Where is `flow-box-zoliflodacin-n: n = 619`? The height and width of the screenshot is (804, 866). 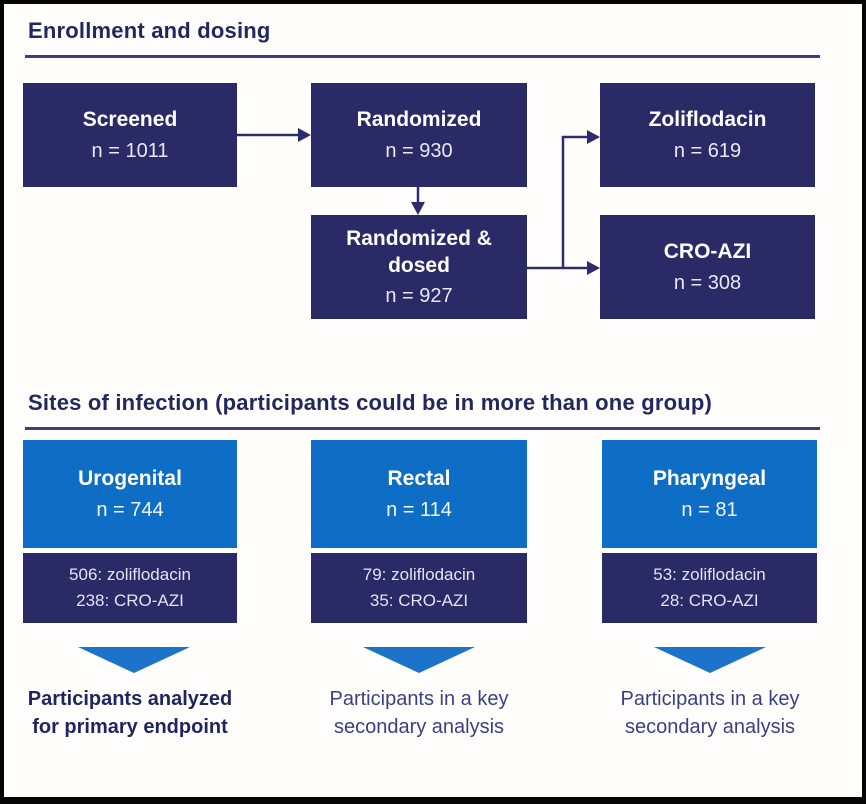 flow-box-zoliflodacin-n: n = 619 is located at coordinates (707, 150).